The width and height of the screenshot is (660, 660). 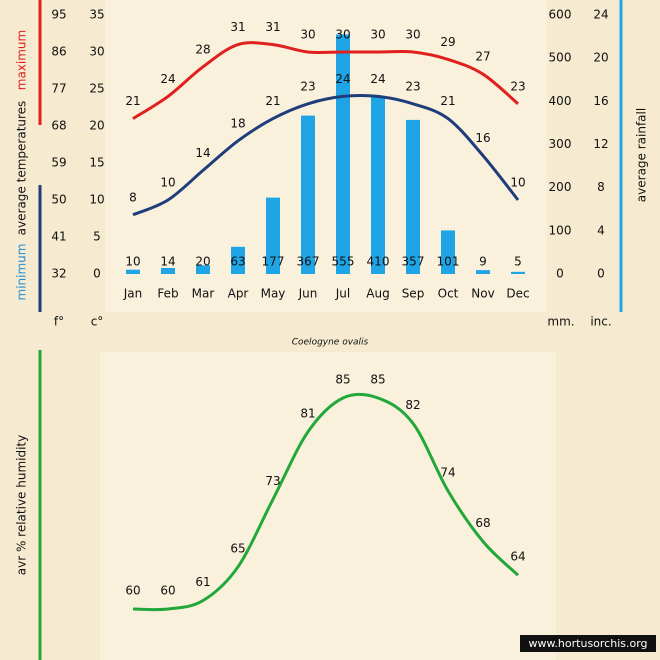 I want to click on y-tick-label: 41, so click(x=58, y=237).